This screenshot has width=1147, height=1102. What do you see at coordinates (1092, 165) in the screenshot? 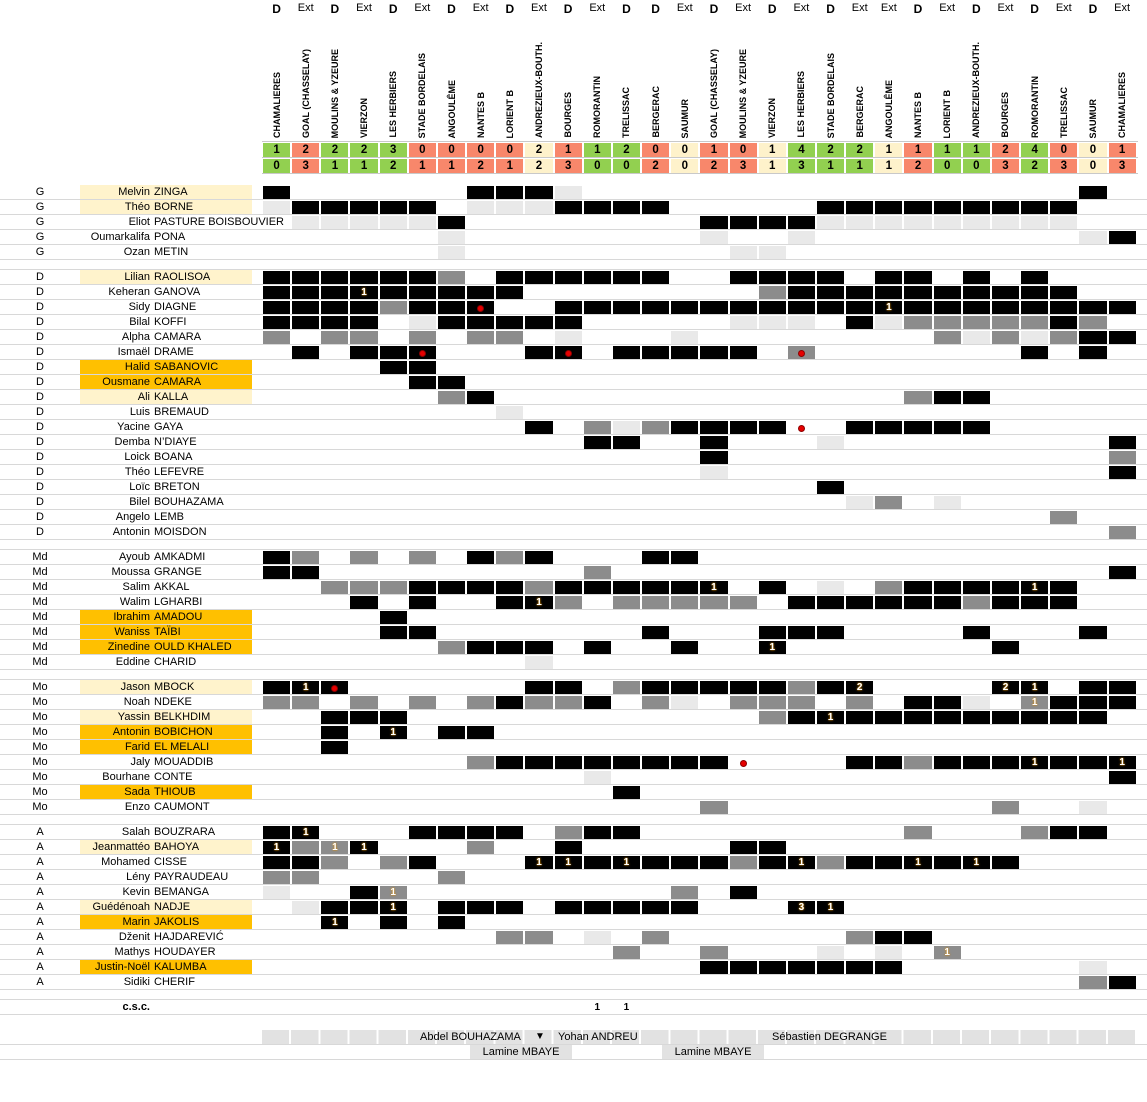
I see `score_against-29: 0` at bounding box center [1092, 165].